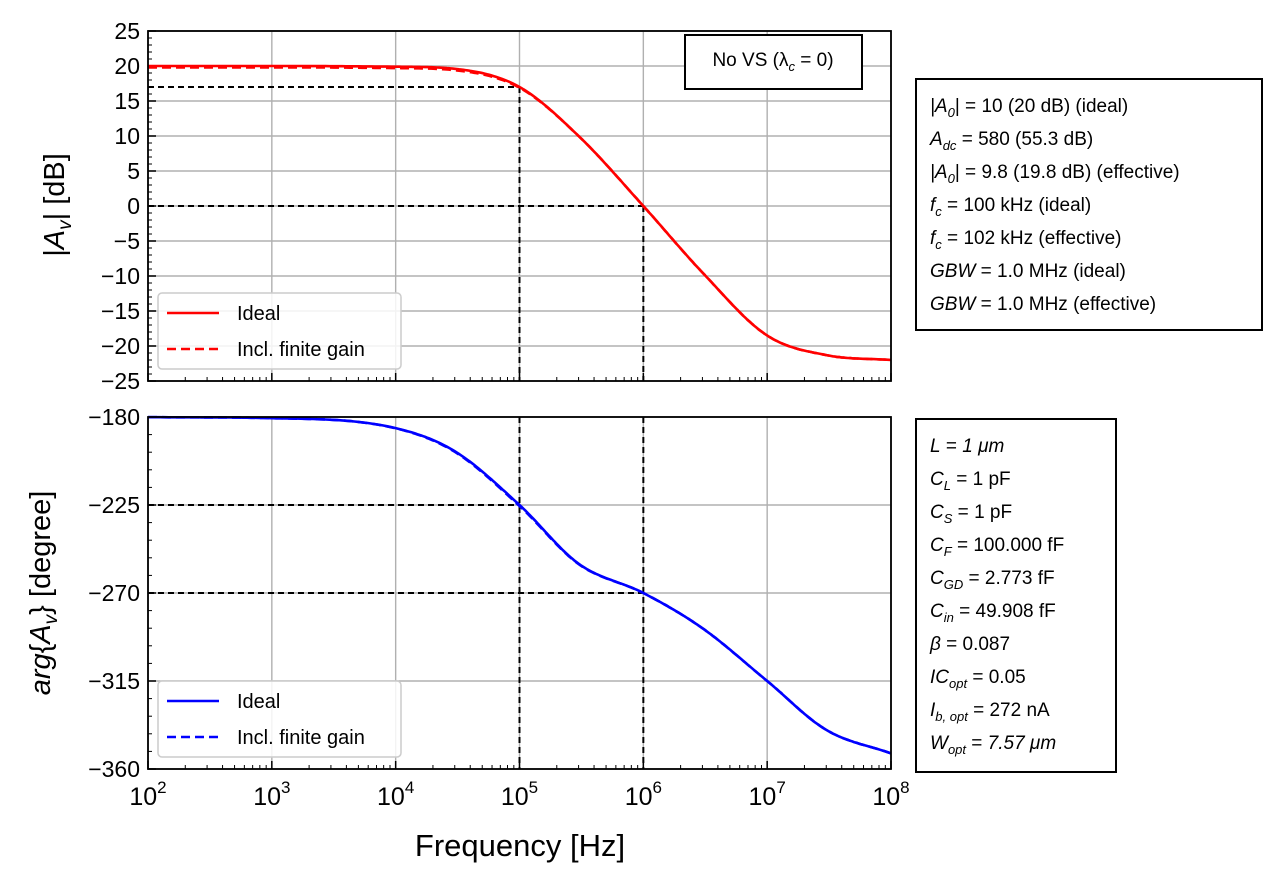 The width and height of the screenshot is (1267, 882). What do you see at coordinates (271, 794) in the screenshot?
I see `xtick-label: 10³` at bounding box center [271, 794].